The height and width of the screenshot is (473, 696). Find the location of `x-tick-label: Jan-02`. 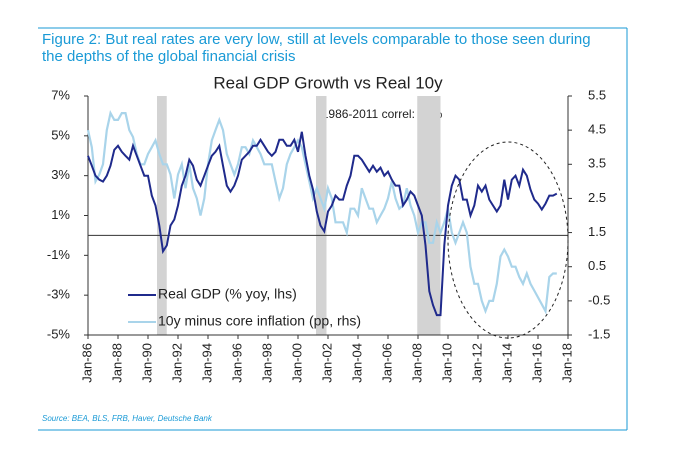

x-tick-label: Jan-02 is located at coordinates (326, 363).